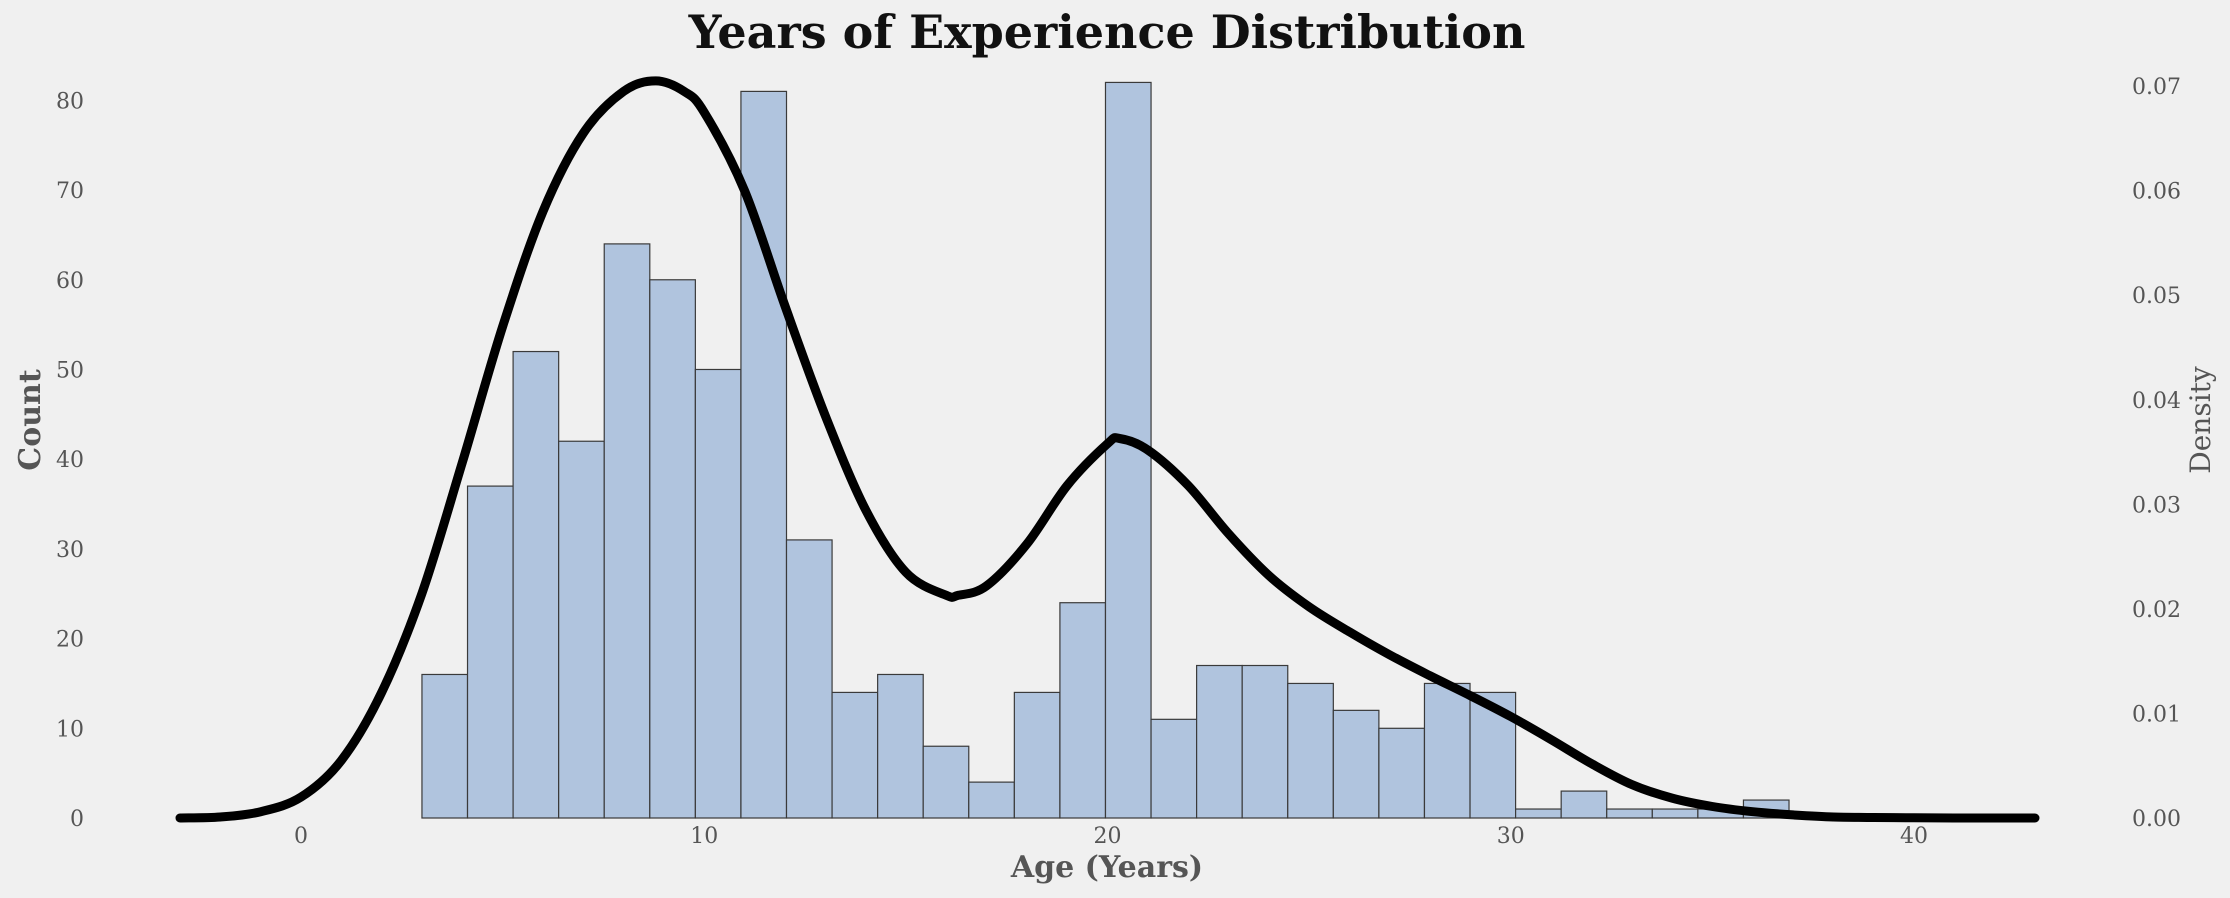  Describe the element at coordinates (70, 550) in the screenshot. I see `y-tick-label: 30` at that location.